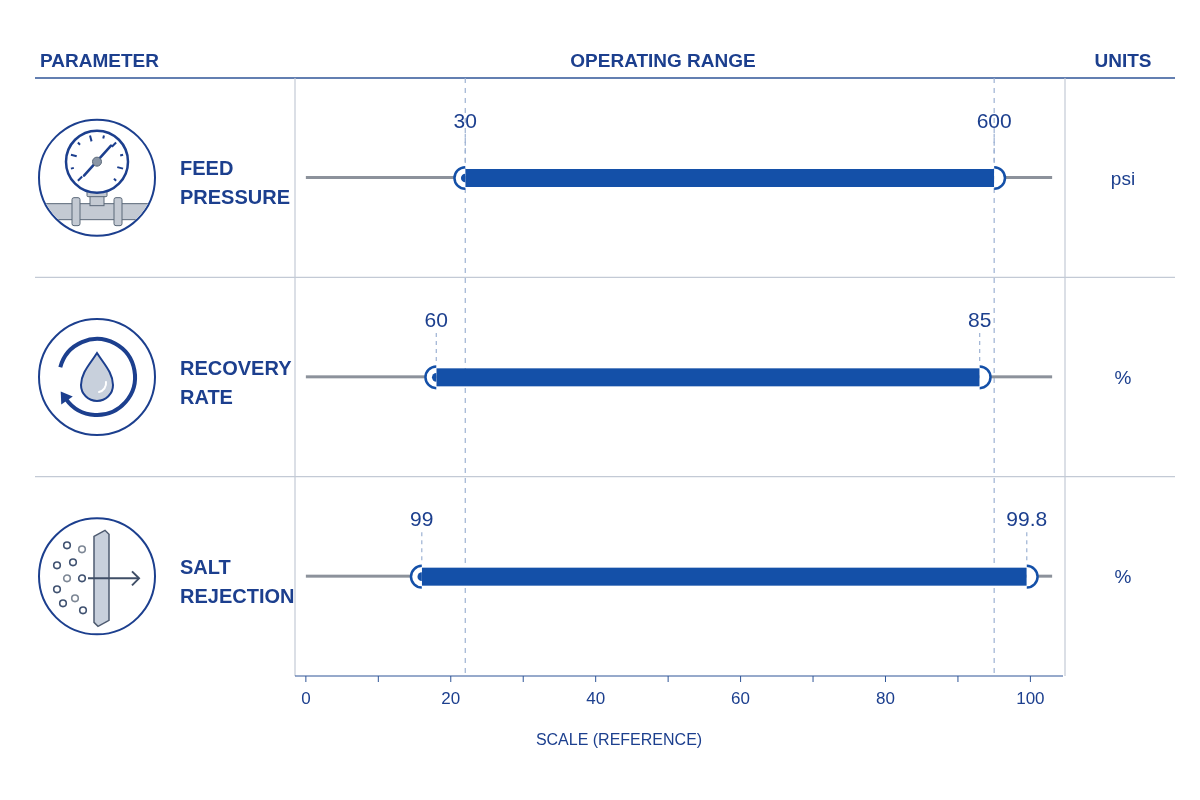  What do you see at coordinates (236, 382) in the screenshot?
I see `y-tick-label: RECOVERY RATE` at bounding box center [236, 382].